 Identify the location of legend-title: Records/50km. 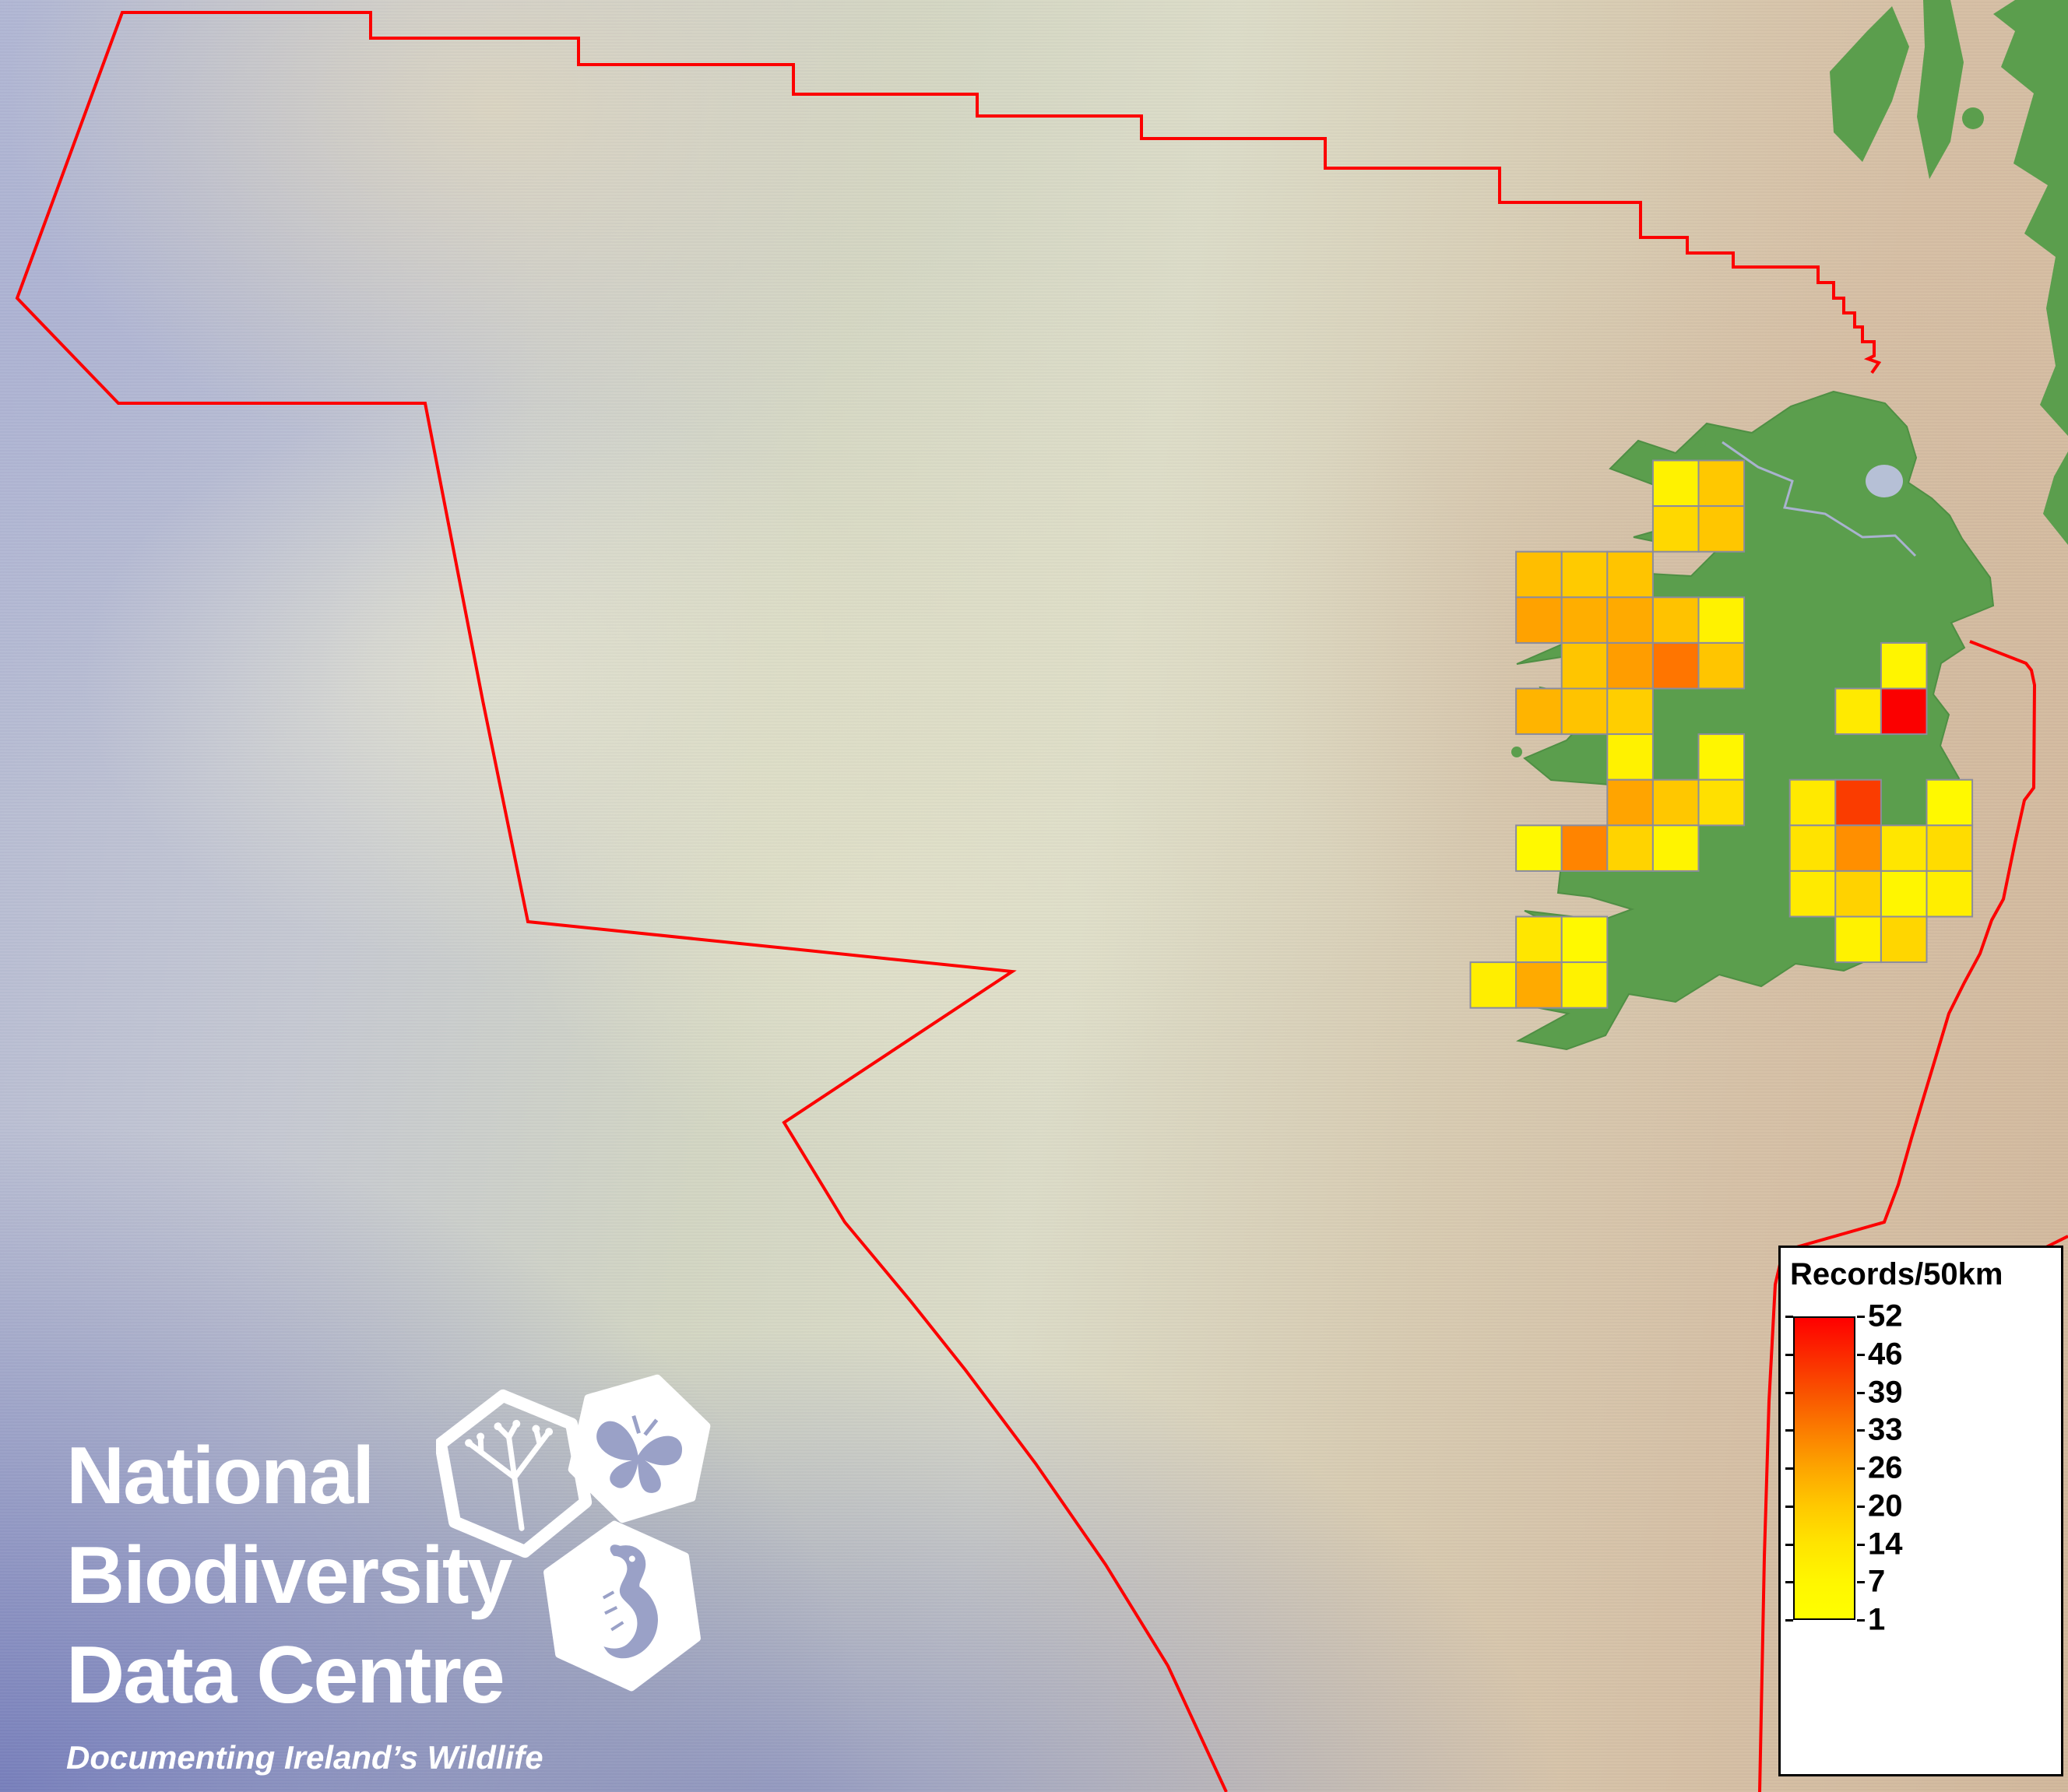
(1896, 1274).